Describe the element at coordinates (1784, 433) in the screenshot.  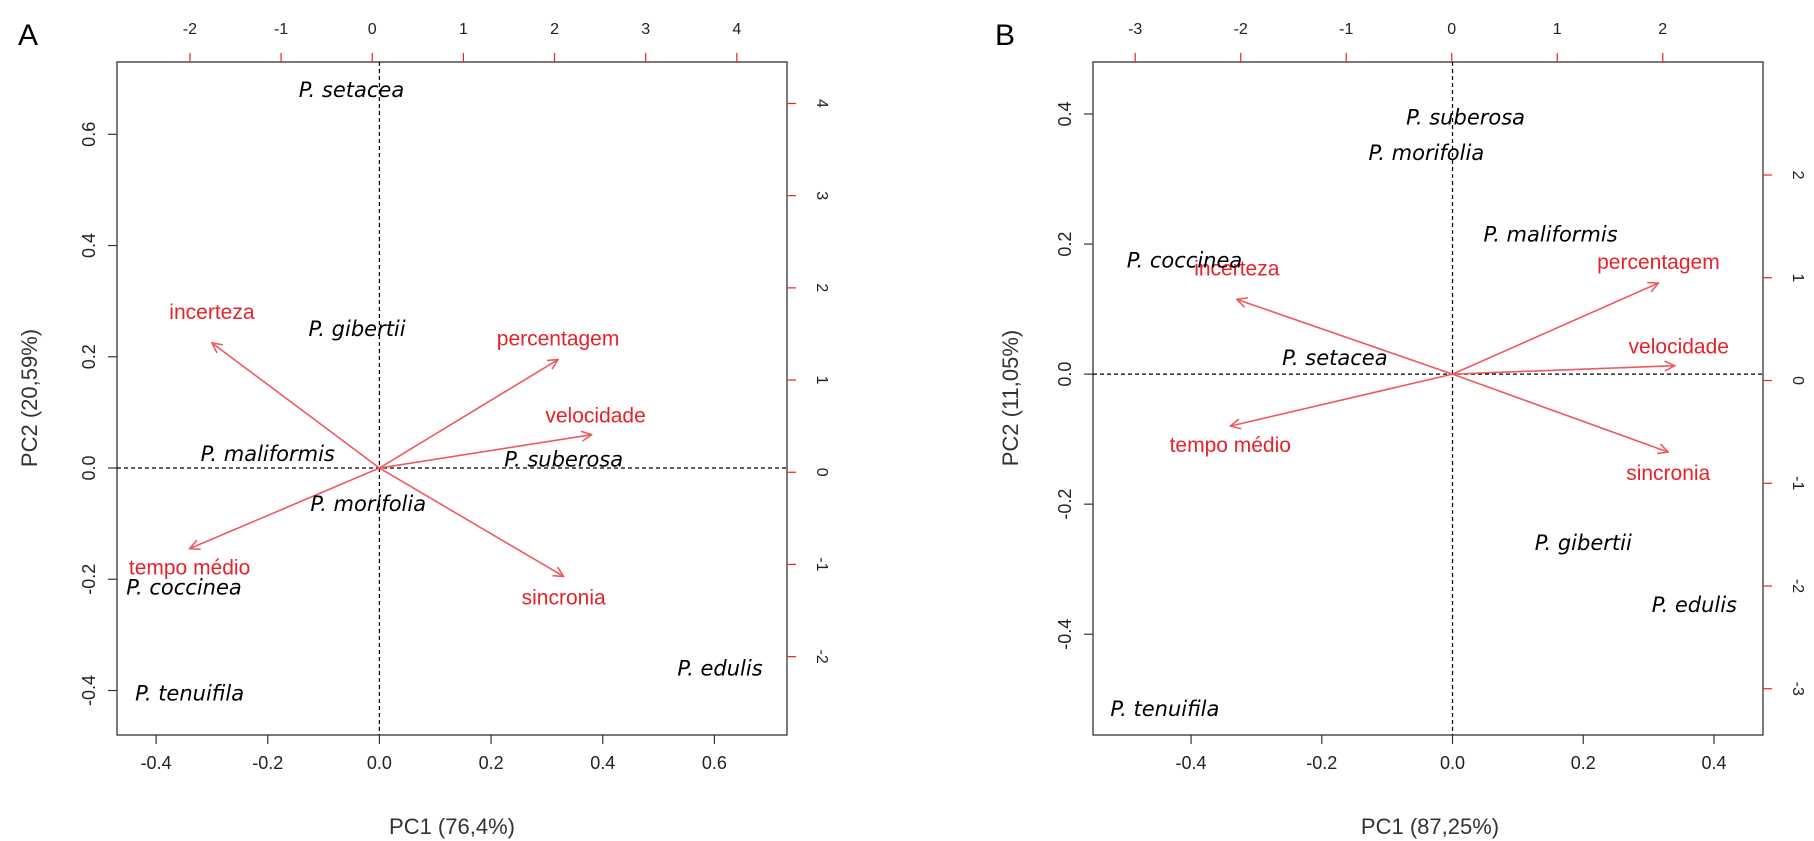
I see `right-axis-b: -3 -2 -1 0 1 2` at that location.